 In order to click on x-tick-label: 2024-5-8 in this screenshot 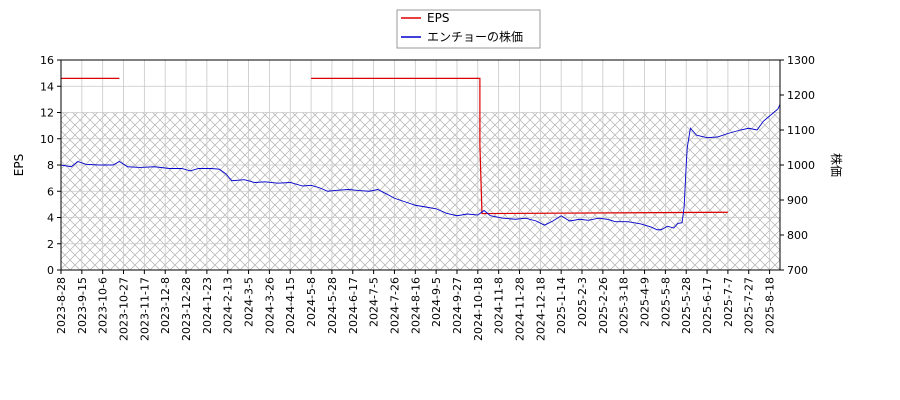, I will do `click(311, 302)`.